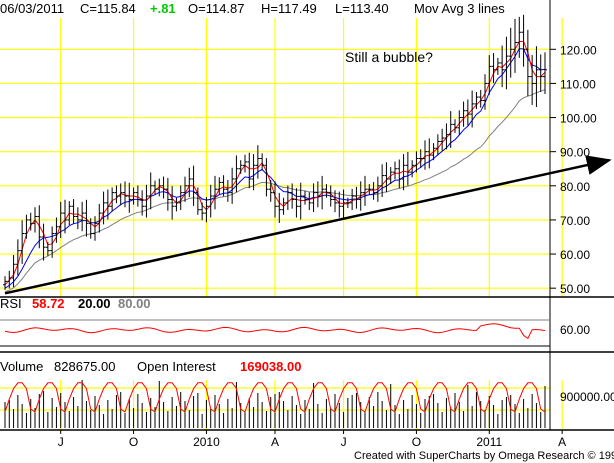  What do you see at coordinates (32, 8) in the screenshot?
I see `header-date: 06/03/2011` at bounding box center [32, 8].